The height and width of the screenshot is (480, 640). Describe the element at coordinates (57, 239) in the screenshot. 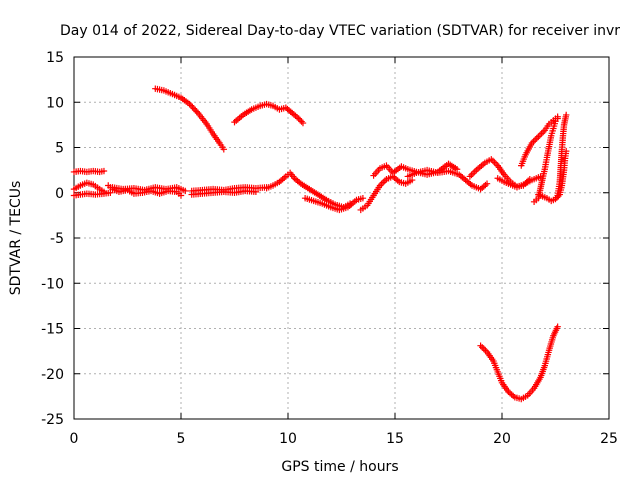

I see `y-tick-label: -5` at that location.